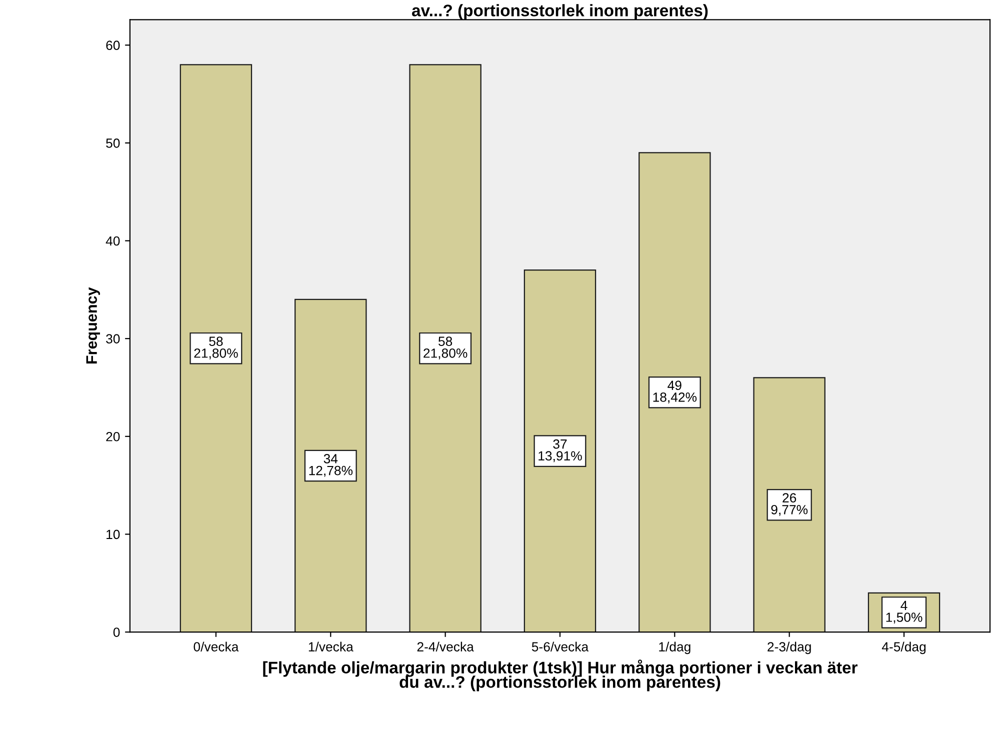  What do you see at coordinates (904, 648) in the screenshot?
I see `x-tick-label: 4-5/dag` at bounding box center [904, 648].